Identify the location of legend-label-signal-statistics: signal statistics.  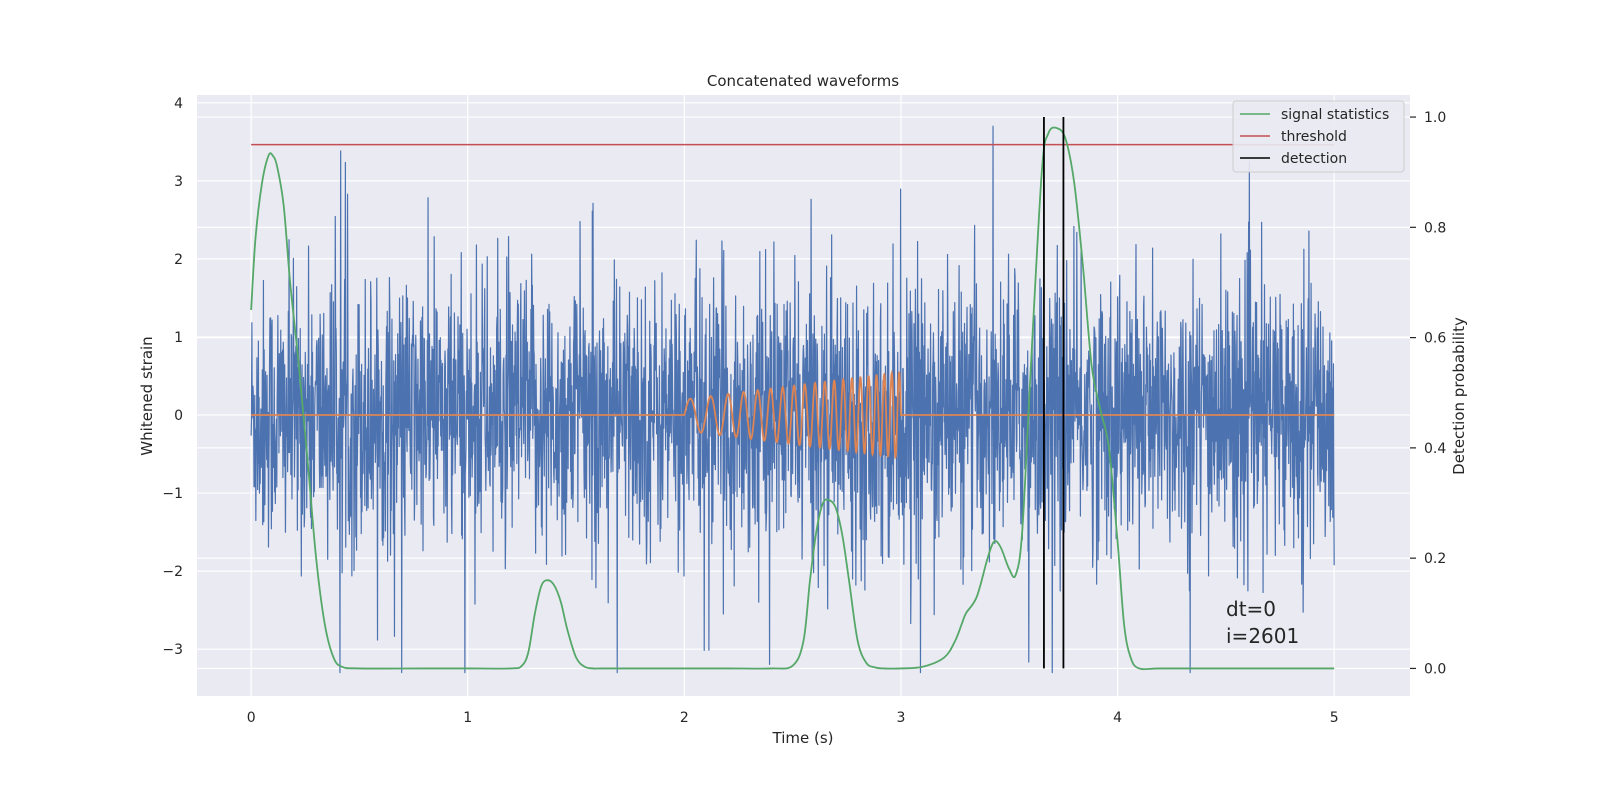
(1335, 115).